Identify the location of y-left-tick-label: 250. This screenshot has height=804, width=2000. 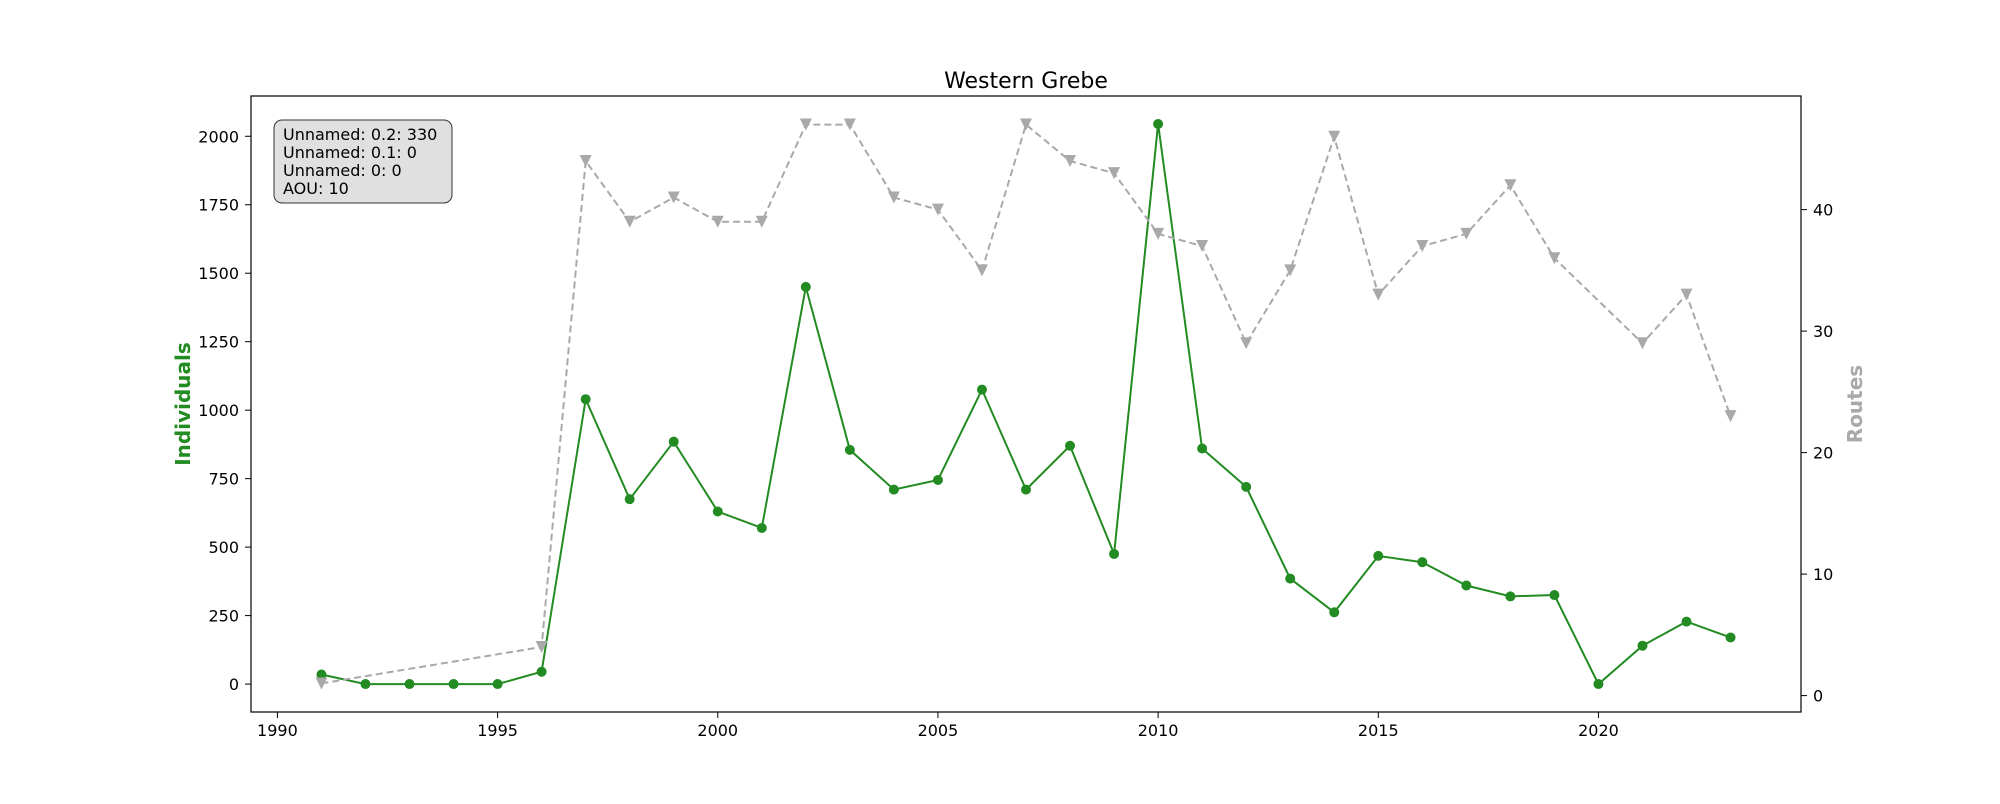
(223, 616).